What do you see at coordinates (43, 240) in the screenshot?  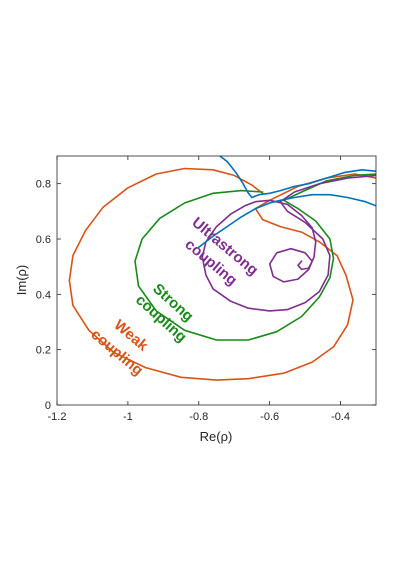 I see `y-tick-label: 0.6` at bounding box center [43, 240].